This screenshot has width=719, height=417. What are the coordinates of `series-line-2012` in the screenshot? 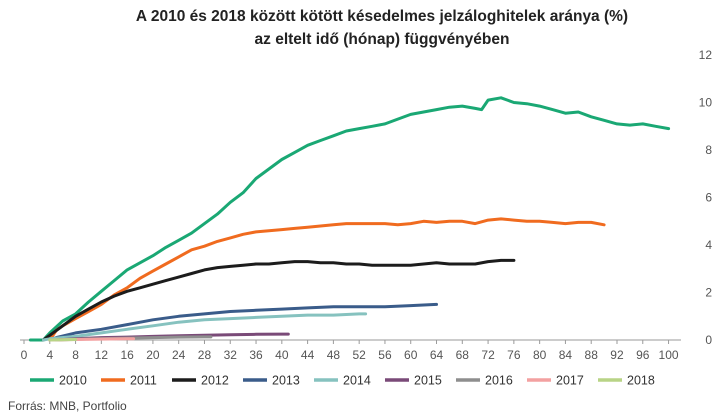 It's located at (278, 300).